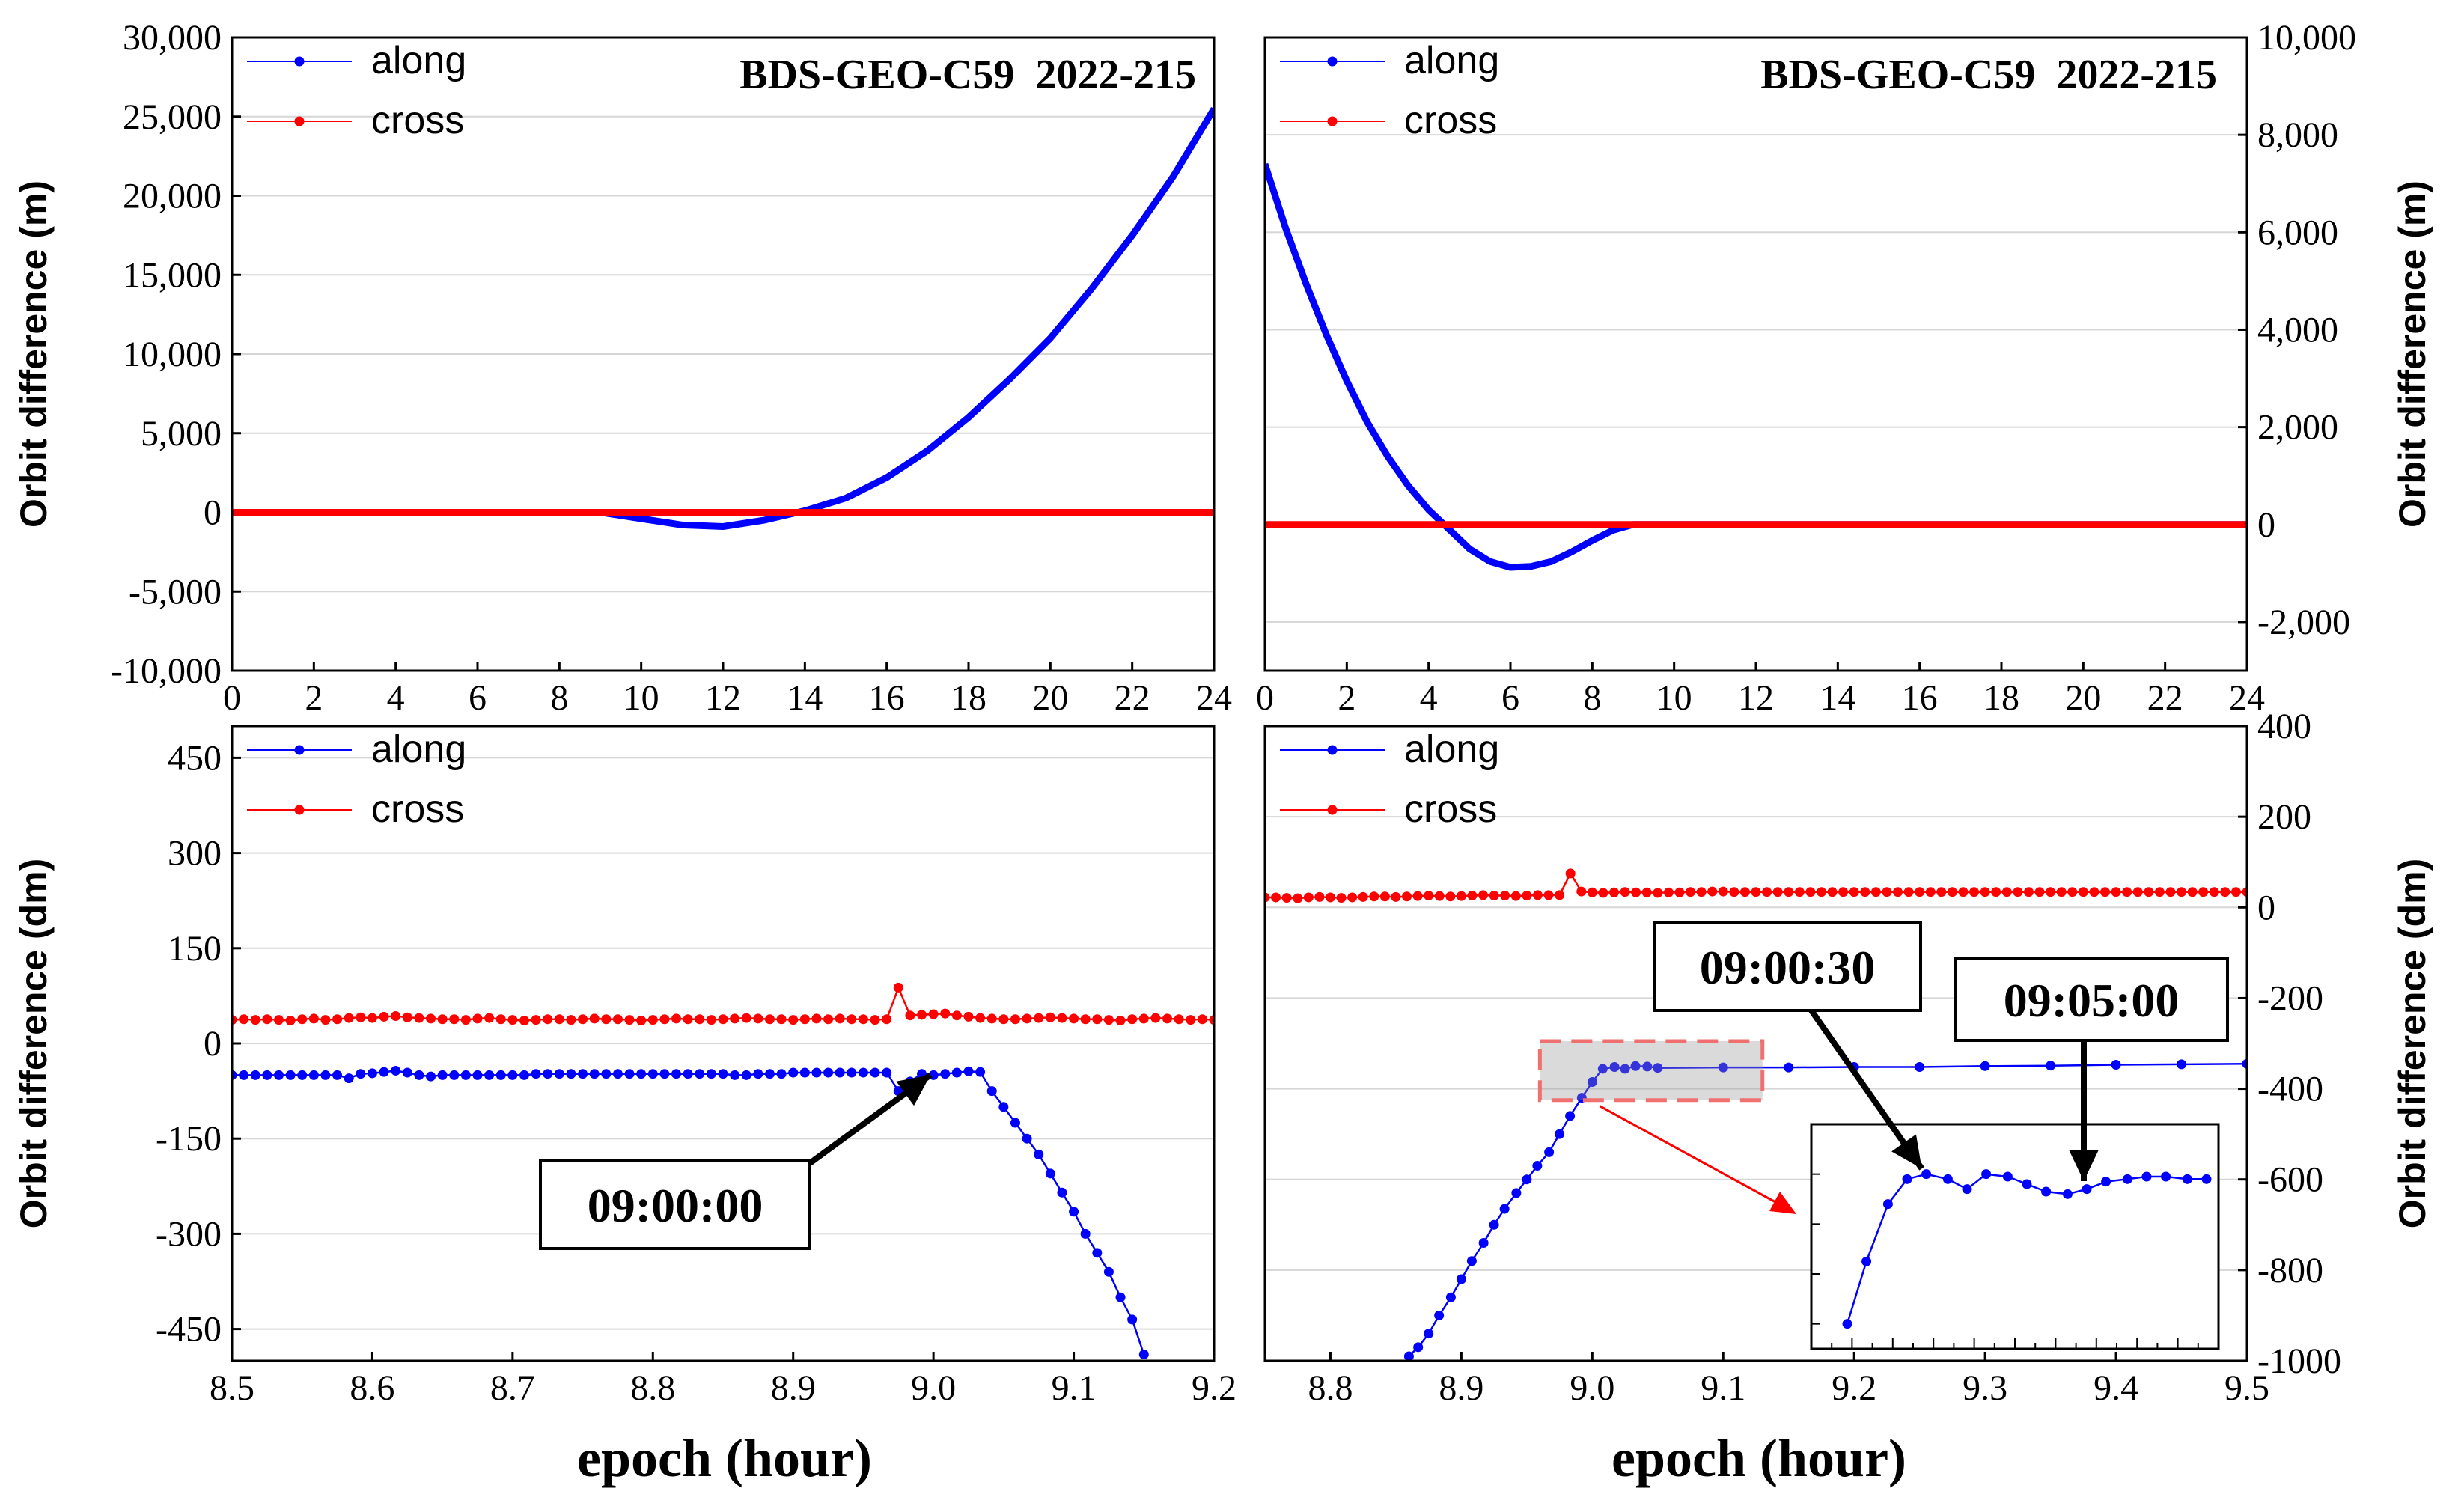 The width and height of the screenshot is (2464, 1503). What do you see at coordinates (2165, 698) in the screenshot?
I see `x-tick-label: 22` at bounding box center [2165, 698].